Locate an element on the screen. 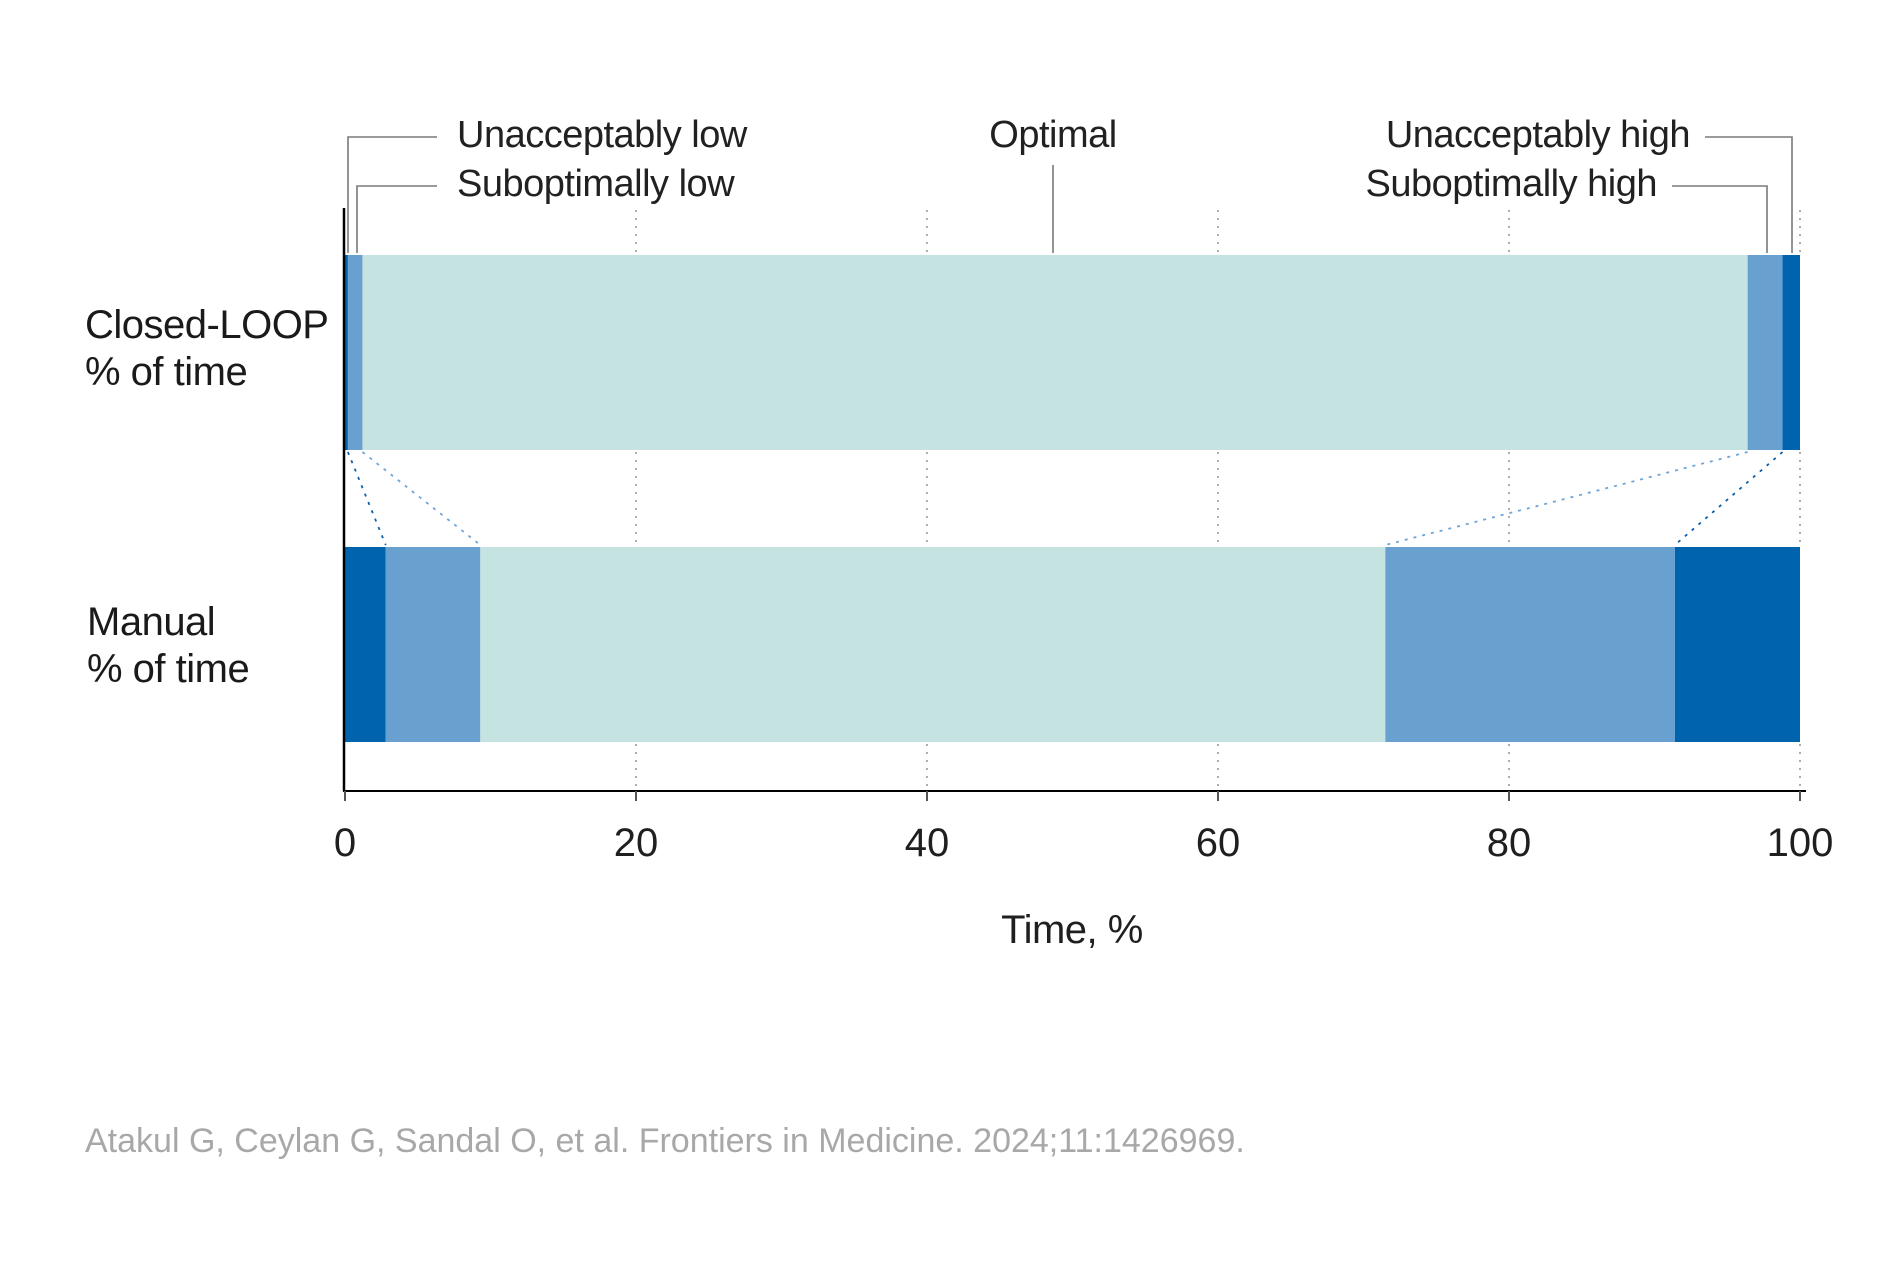  x-axis-title: Time, % is located at coordinates (1072, 930).